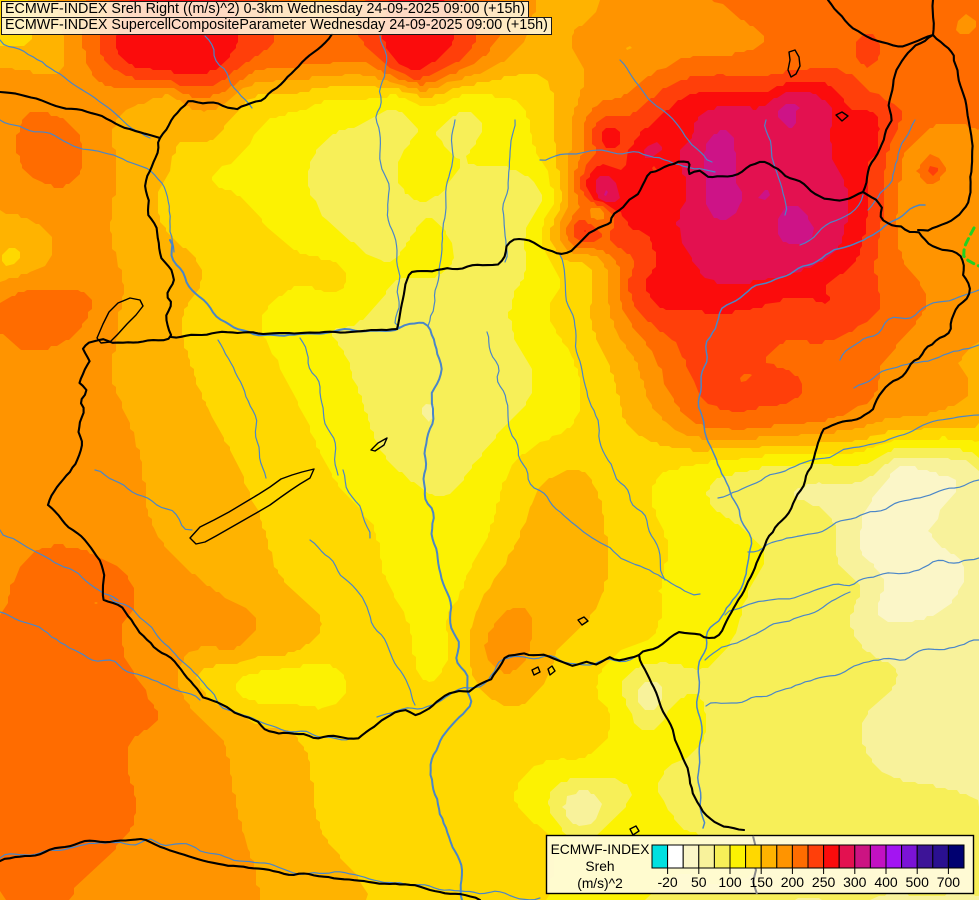  What do you see at coordinates (667, 882) in the screenshot?
I see `svg-text: -20` at bounding box center [667, 882].